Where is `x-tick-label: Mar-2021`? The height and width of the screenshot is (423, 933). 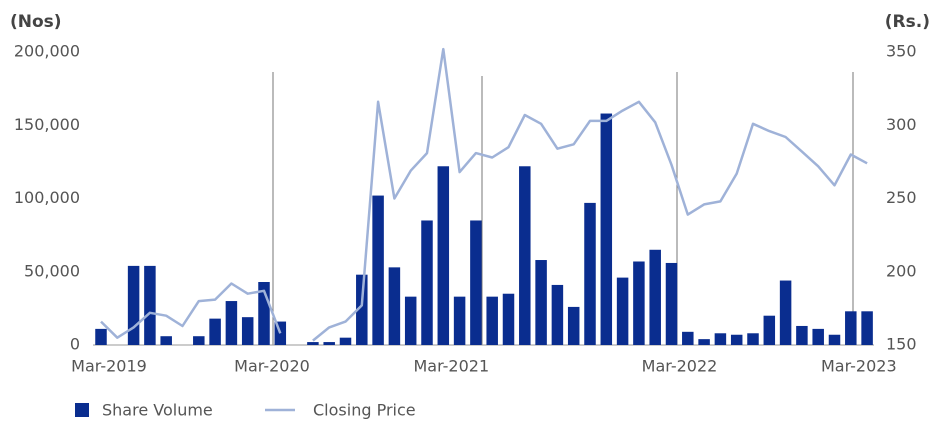 x-tick-label: Mar-2021 is located at coordinates (451, 366).